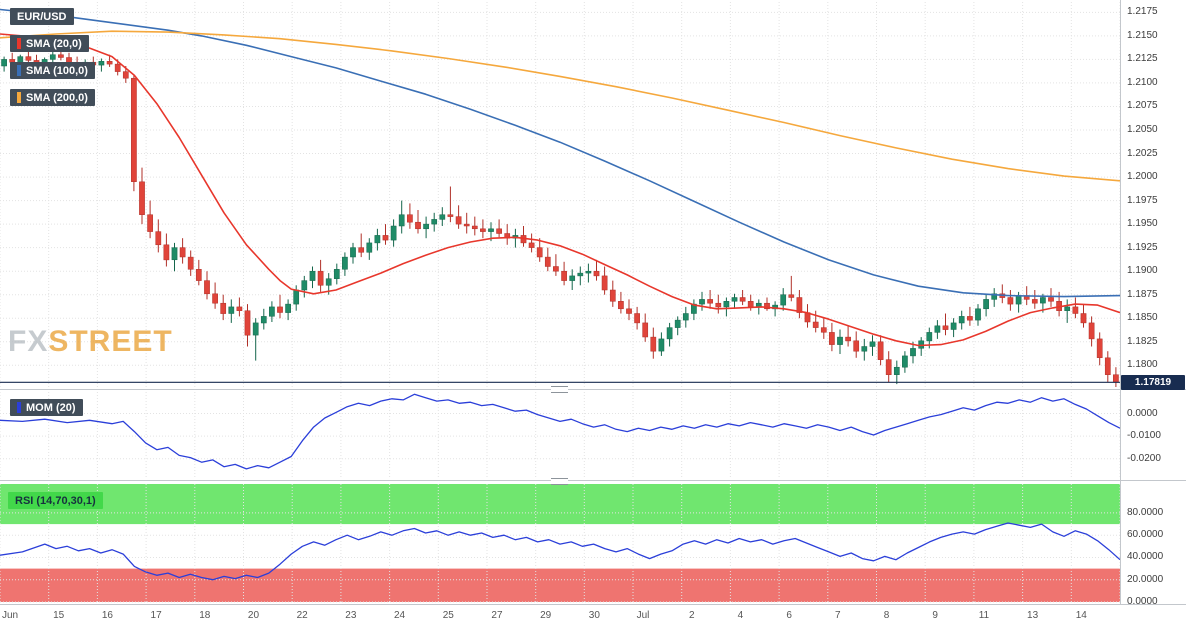 The height and width of the screenshot is (626, 1186). Describe the element at coordinates (560, 551) in the screenshot. I see `rsi-line` at that location.